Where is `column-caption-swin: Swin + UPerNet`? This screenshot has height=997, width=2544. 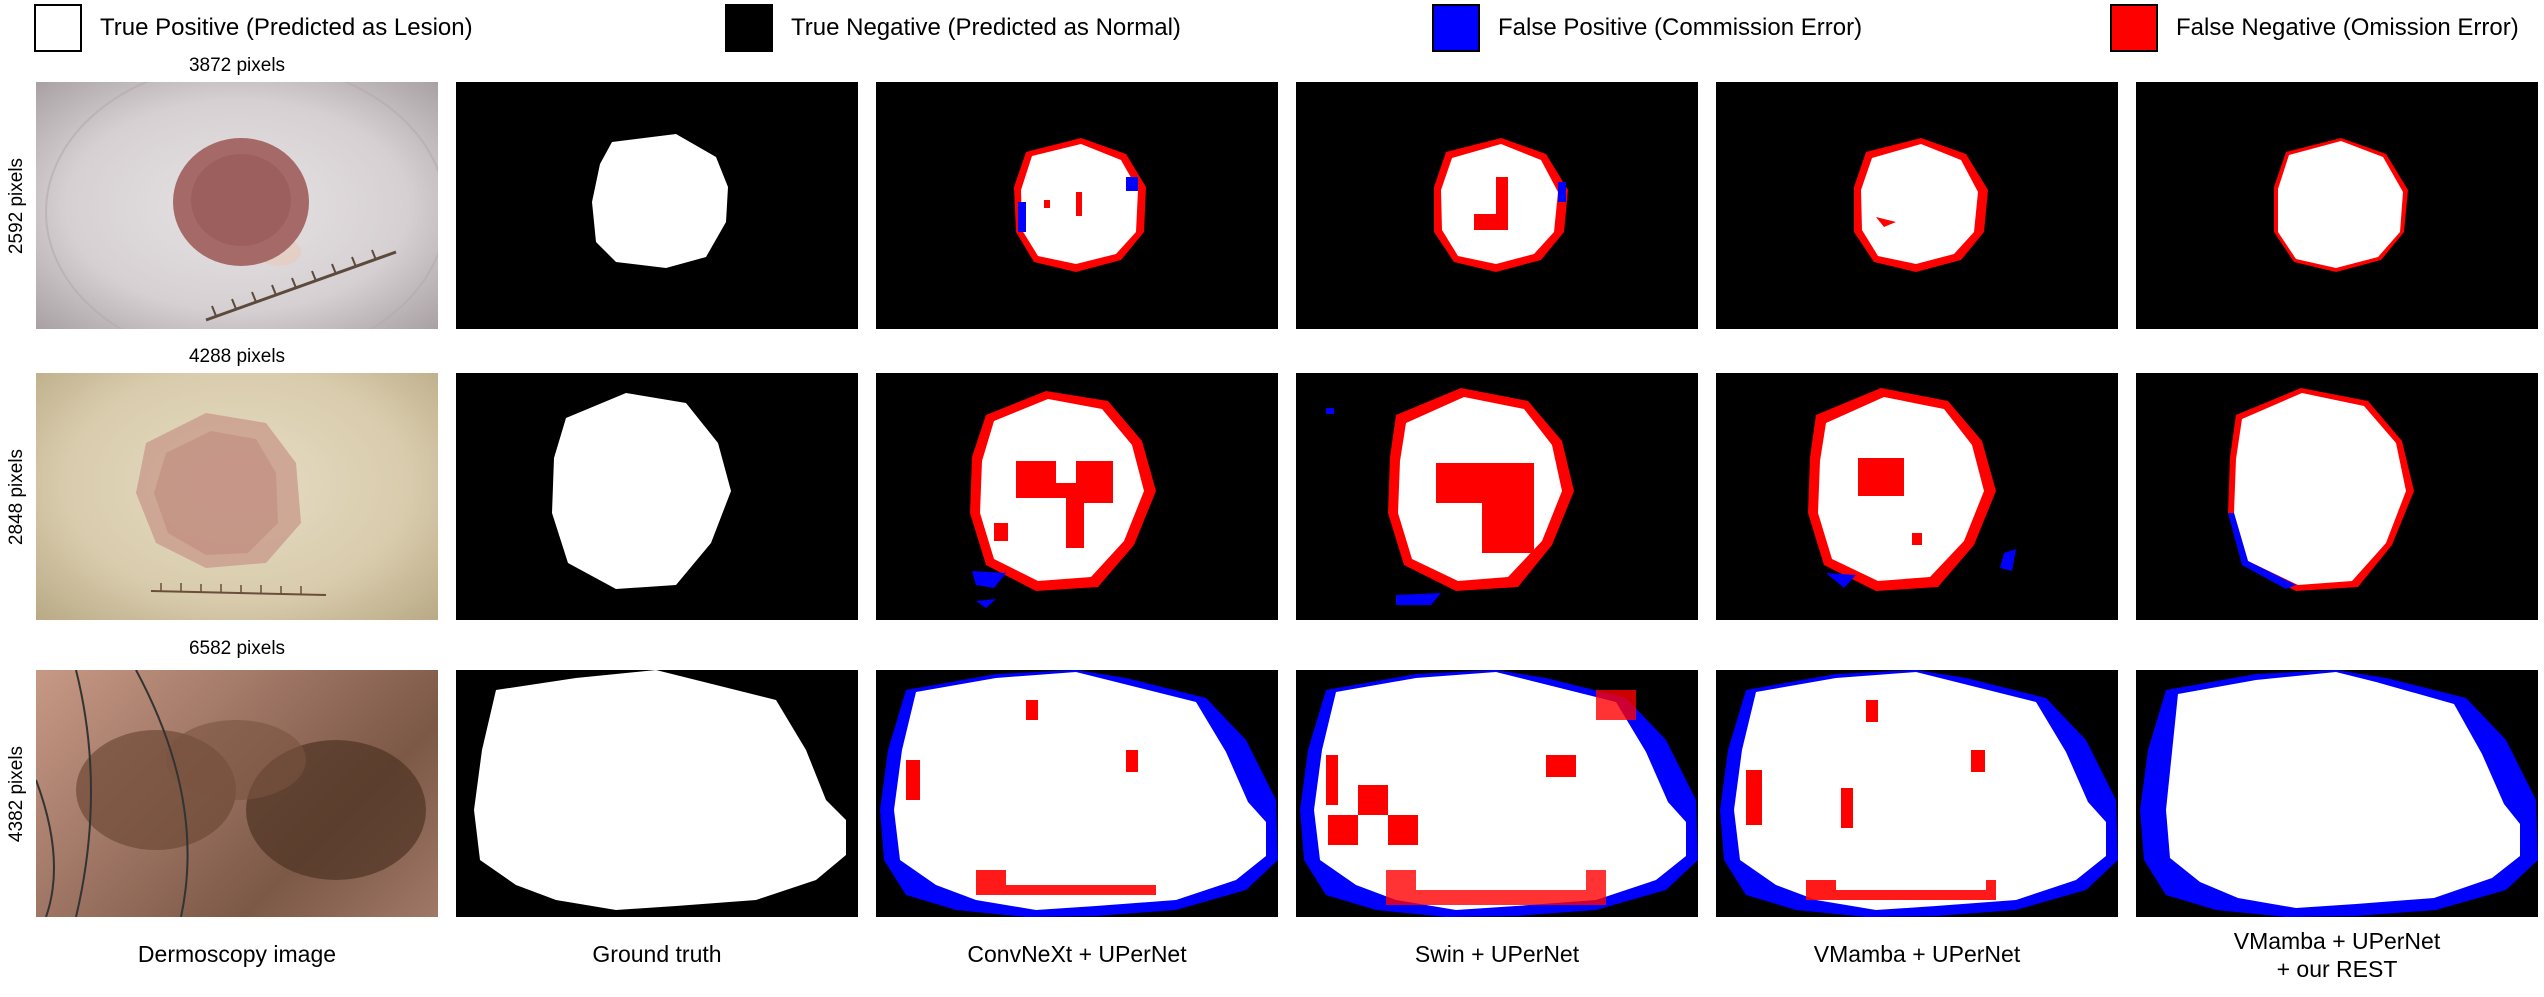 column-caption-swin: Swin + UPerNet is located at coordinates (1497, 954).